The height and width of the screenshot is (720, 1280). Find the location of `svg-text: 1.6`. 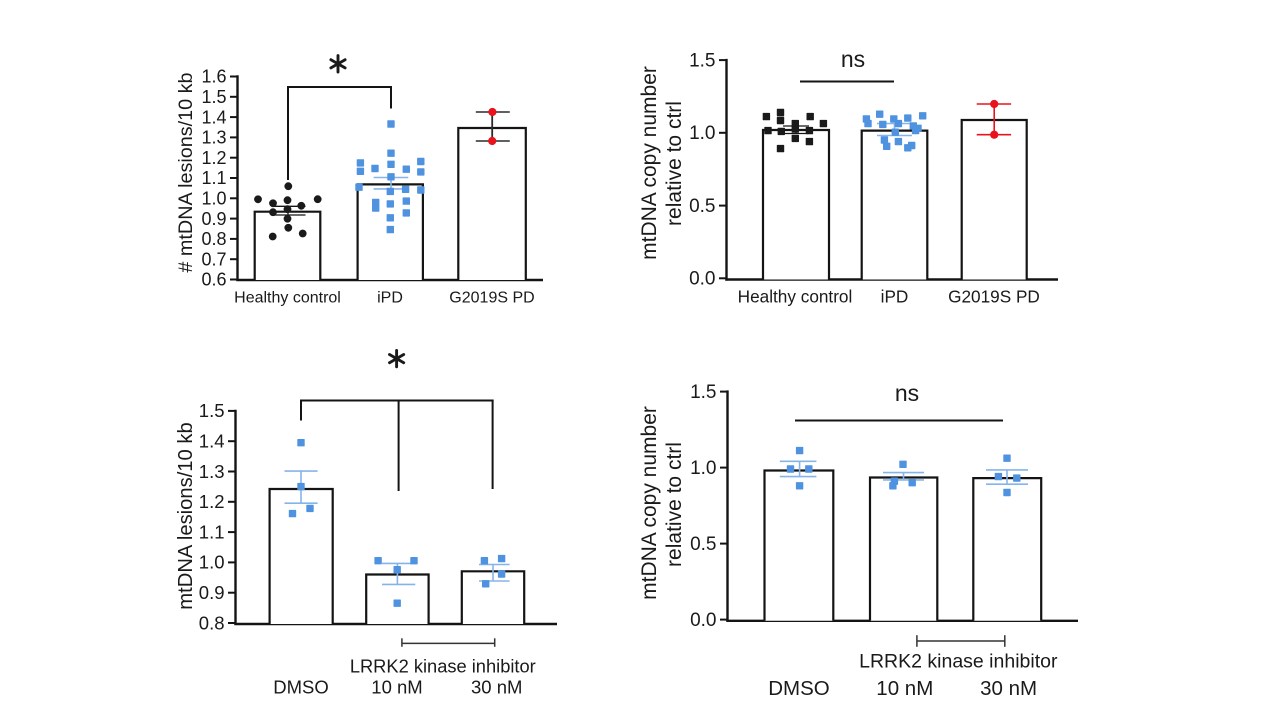

svg-text: 1.6 is located at coordinates (213, 77).